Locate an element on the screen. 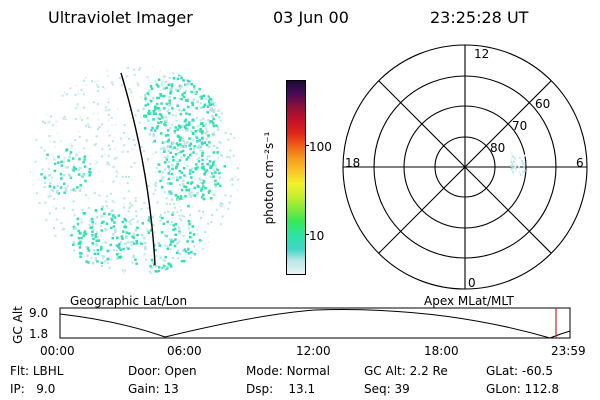  lat-label-60: 60 is located at coordinates (543, 104).